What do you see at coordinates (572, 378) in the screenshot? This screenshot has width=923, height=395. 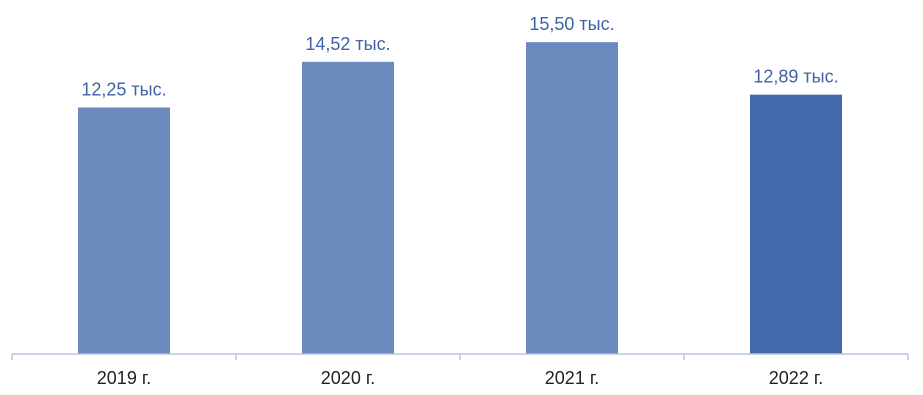 I see `x-tick-label: 2021 г.` at bounding box center [572, 378].